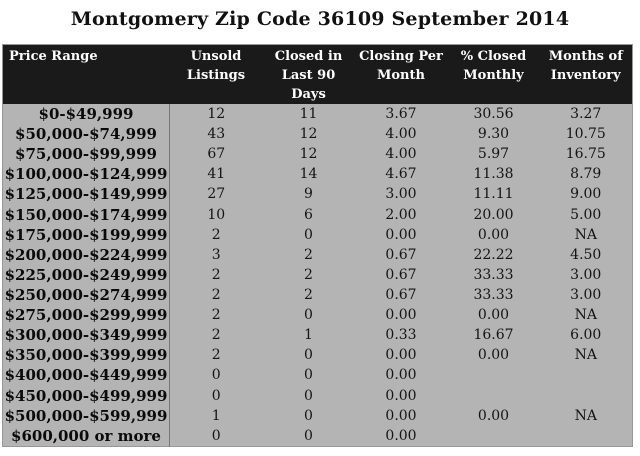 The height and width of the screenshot is (456, 640). I want to click on closing-per-month-cell: 0.33, so click(401, 335).